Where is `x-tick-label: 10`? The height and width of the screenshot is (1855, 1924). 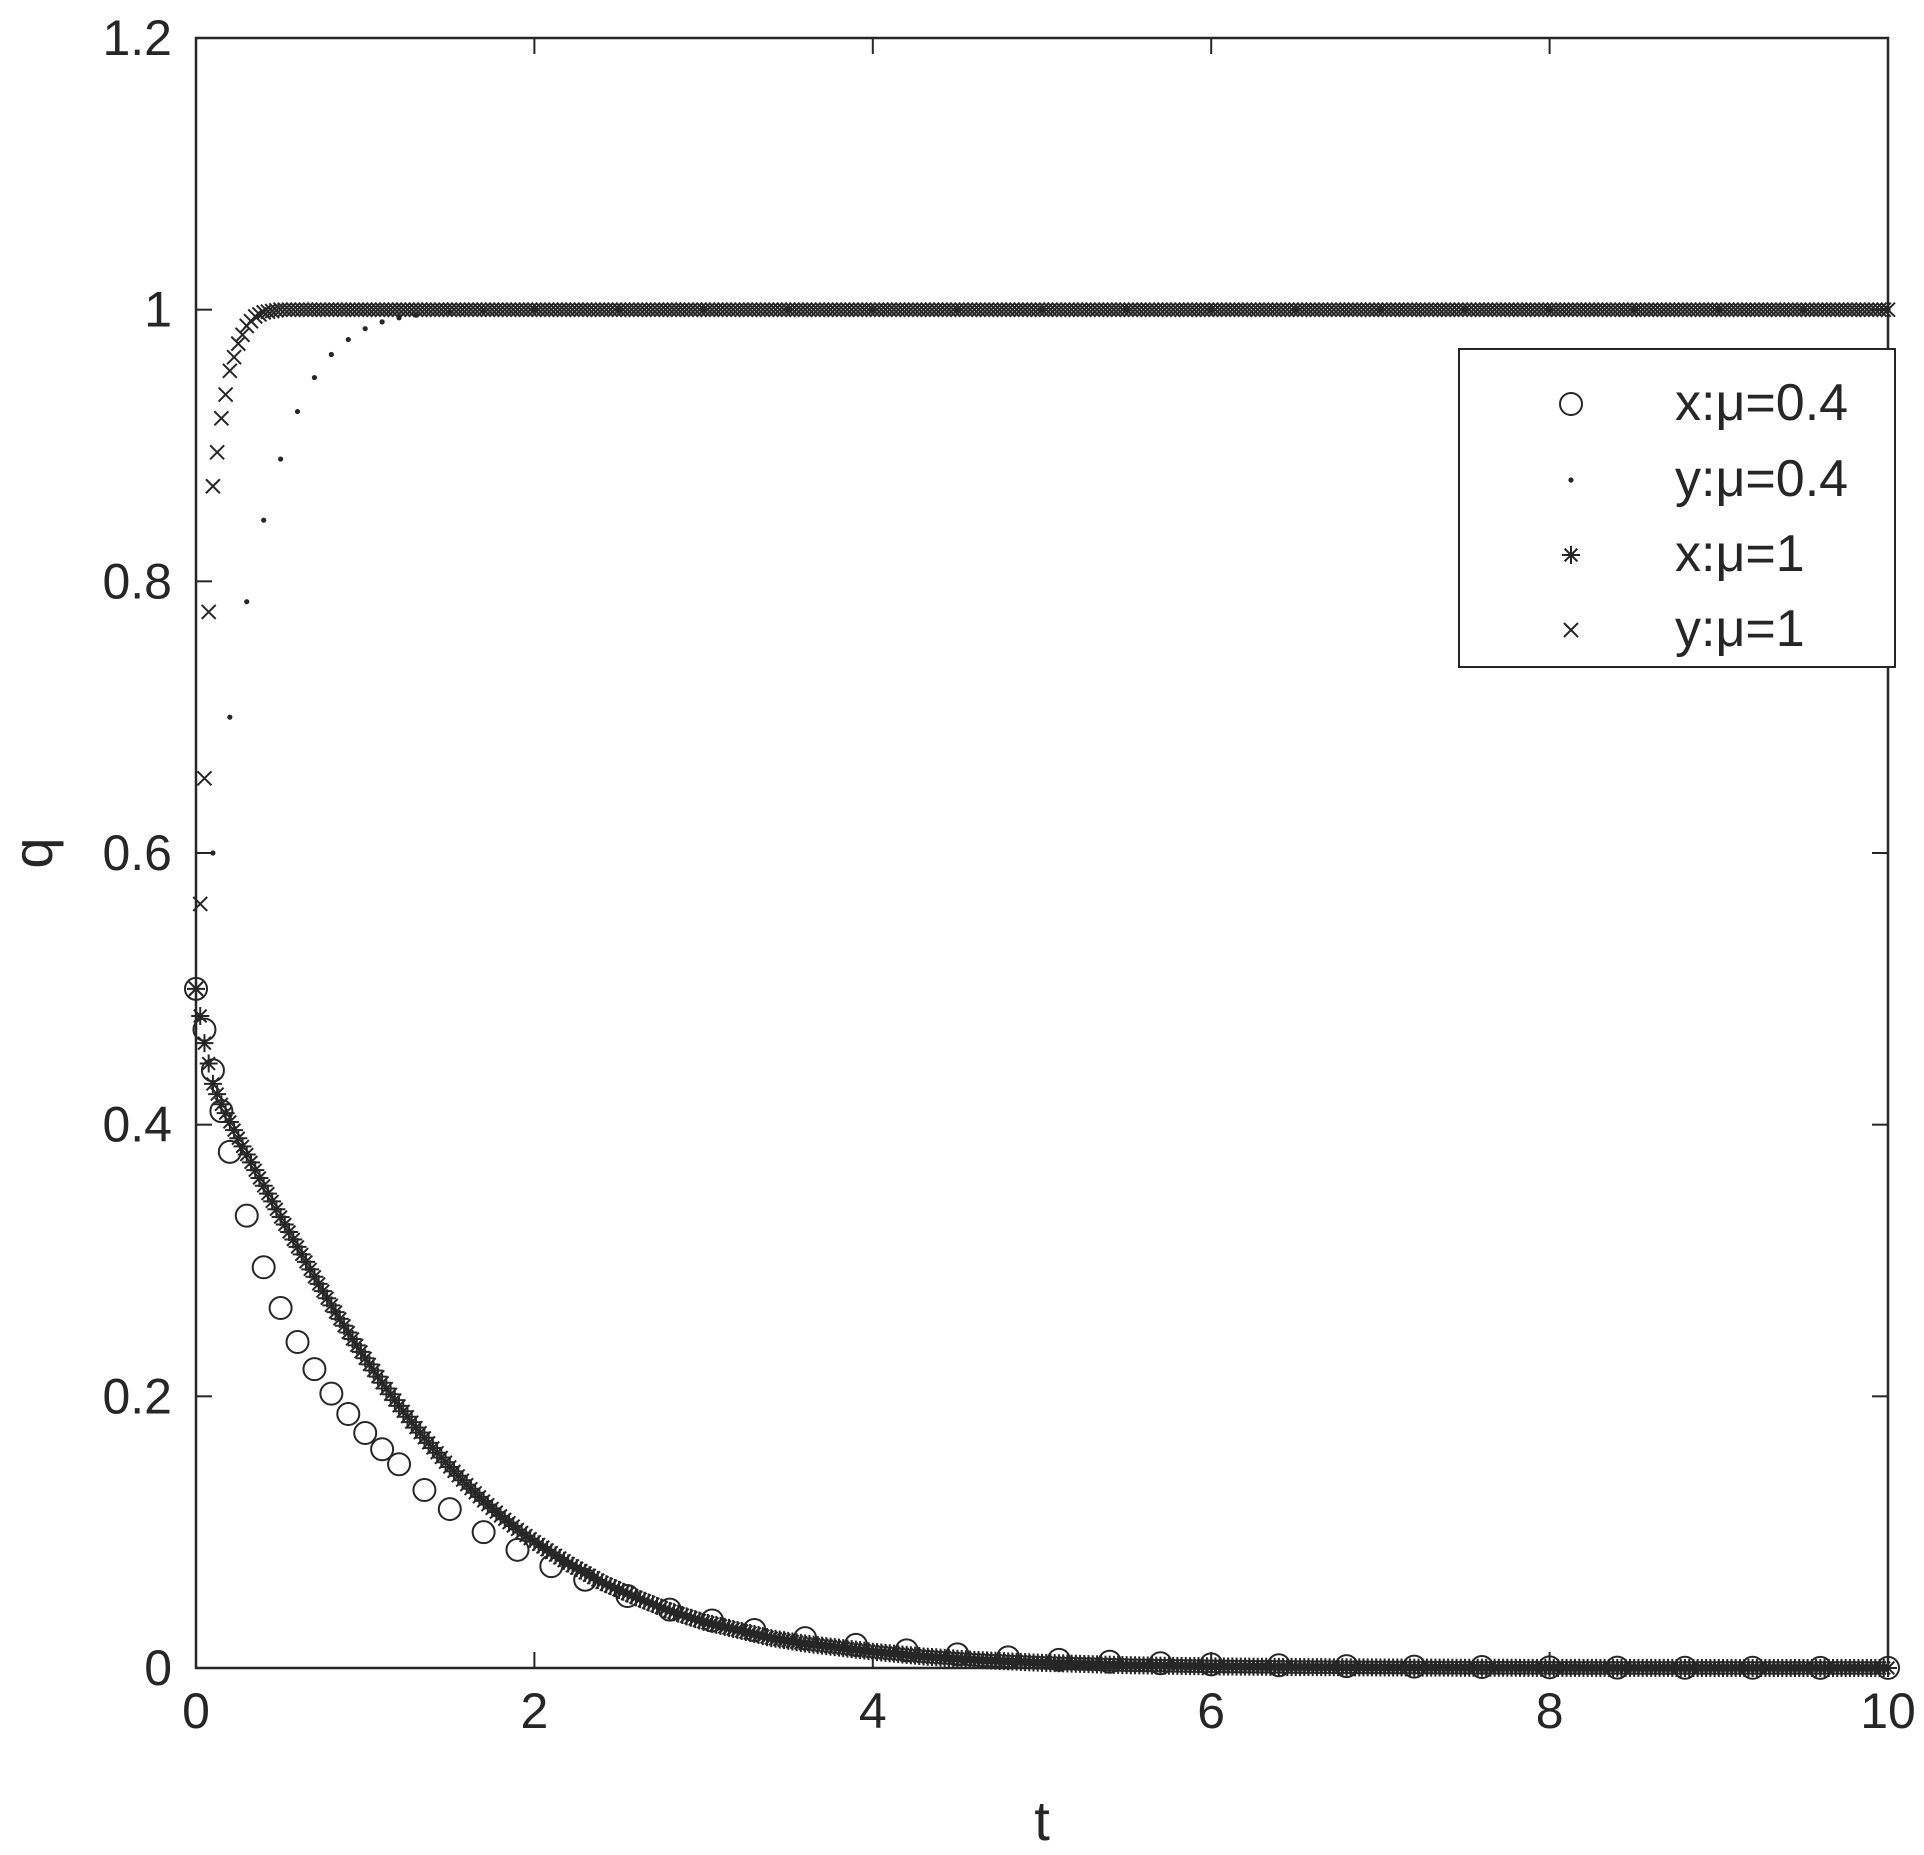 x-tick-label: 10 is located at coordinates (1888, 1711).